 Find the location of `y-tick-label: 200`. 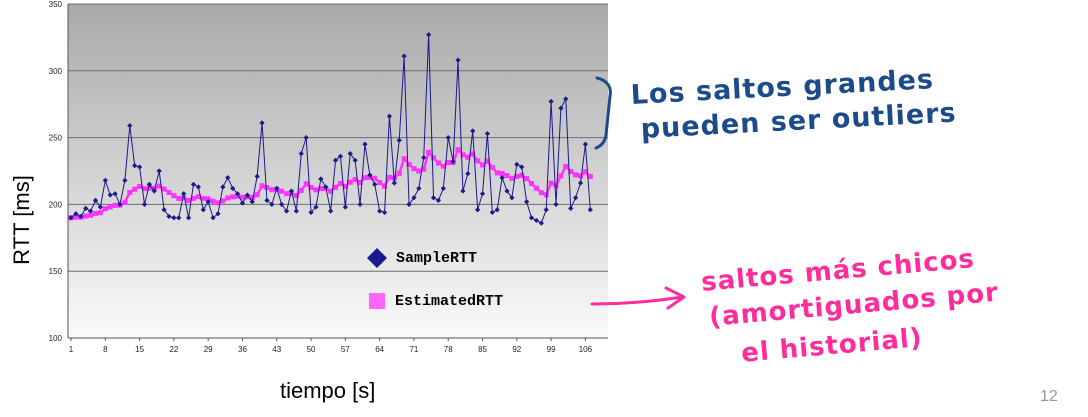

y-tick-label: 200 is located at coordinates (56, 204).